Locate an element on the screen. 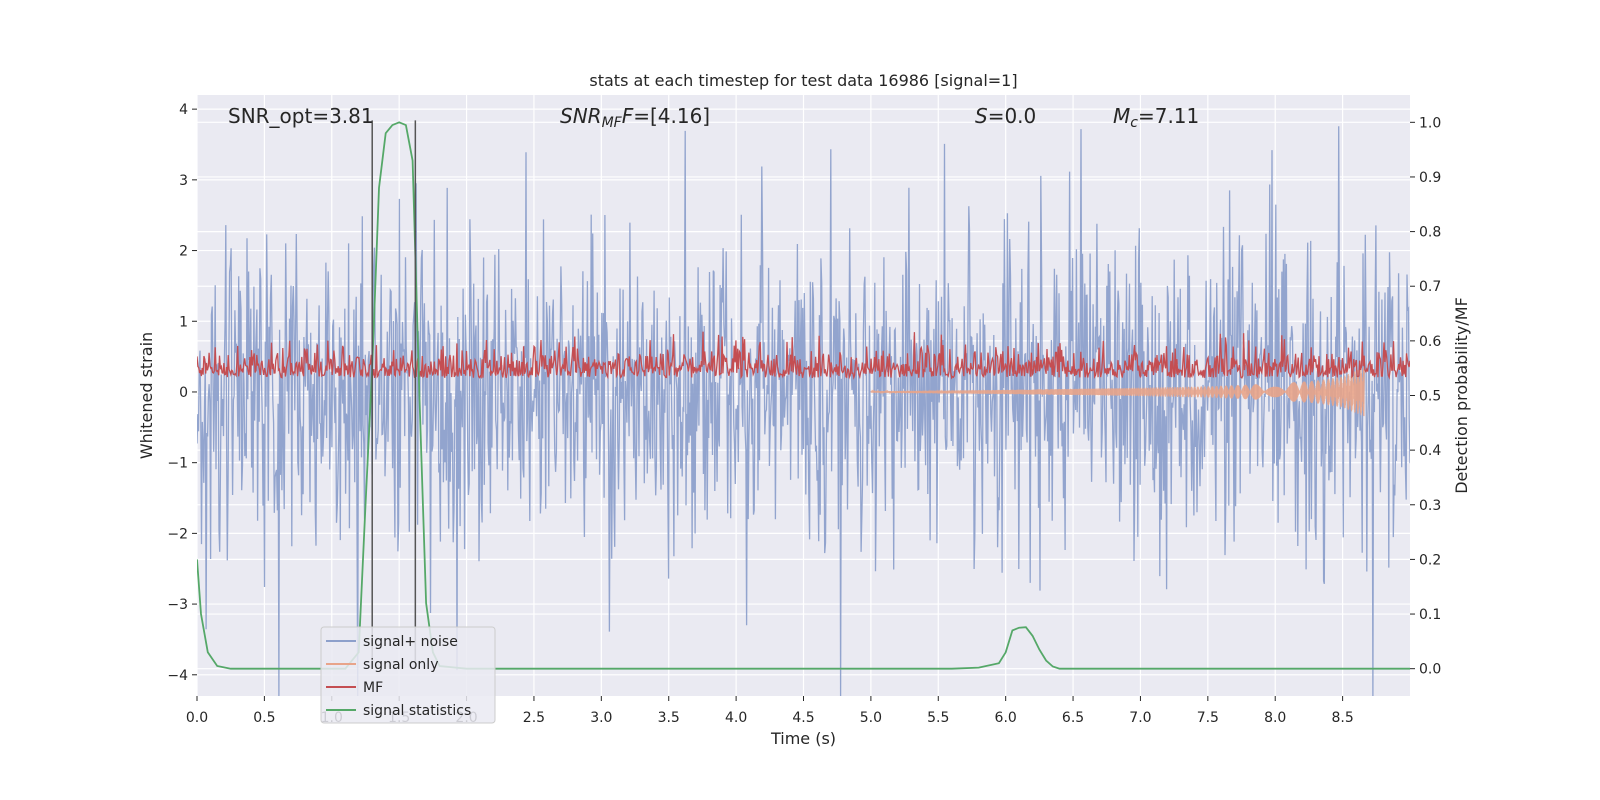 The height and width of the screenshot is (800, 1600). y-right-tick-label: 0.3 is located at coordinates (1430, 506).